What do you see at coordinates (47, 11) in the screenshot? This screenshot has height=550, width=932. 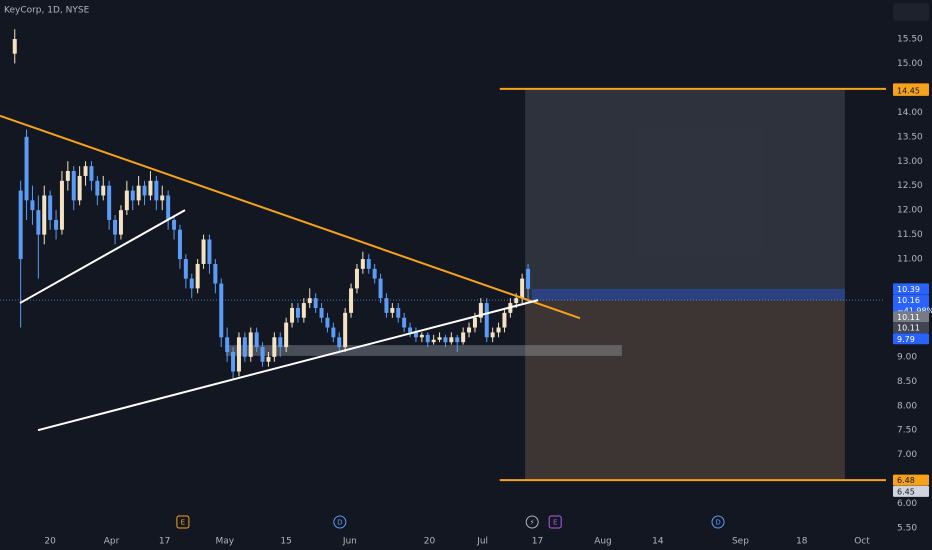 I see `chart-title: KeyCorp, 1D, NYSE` at bounding box center [47, 11].